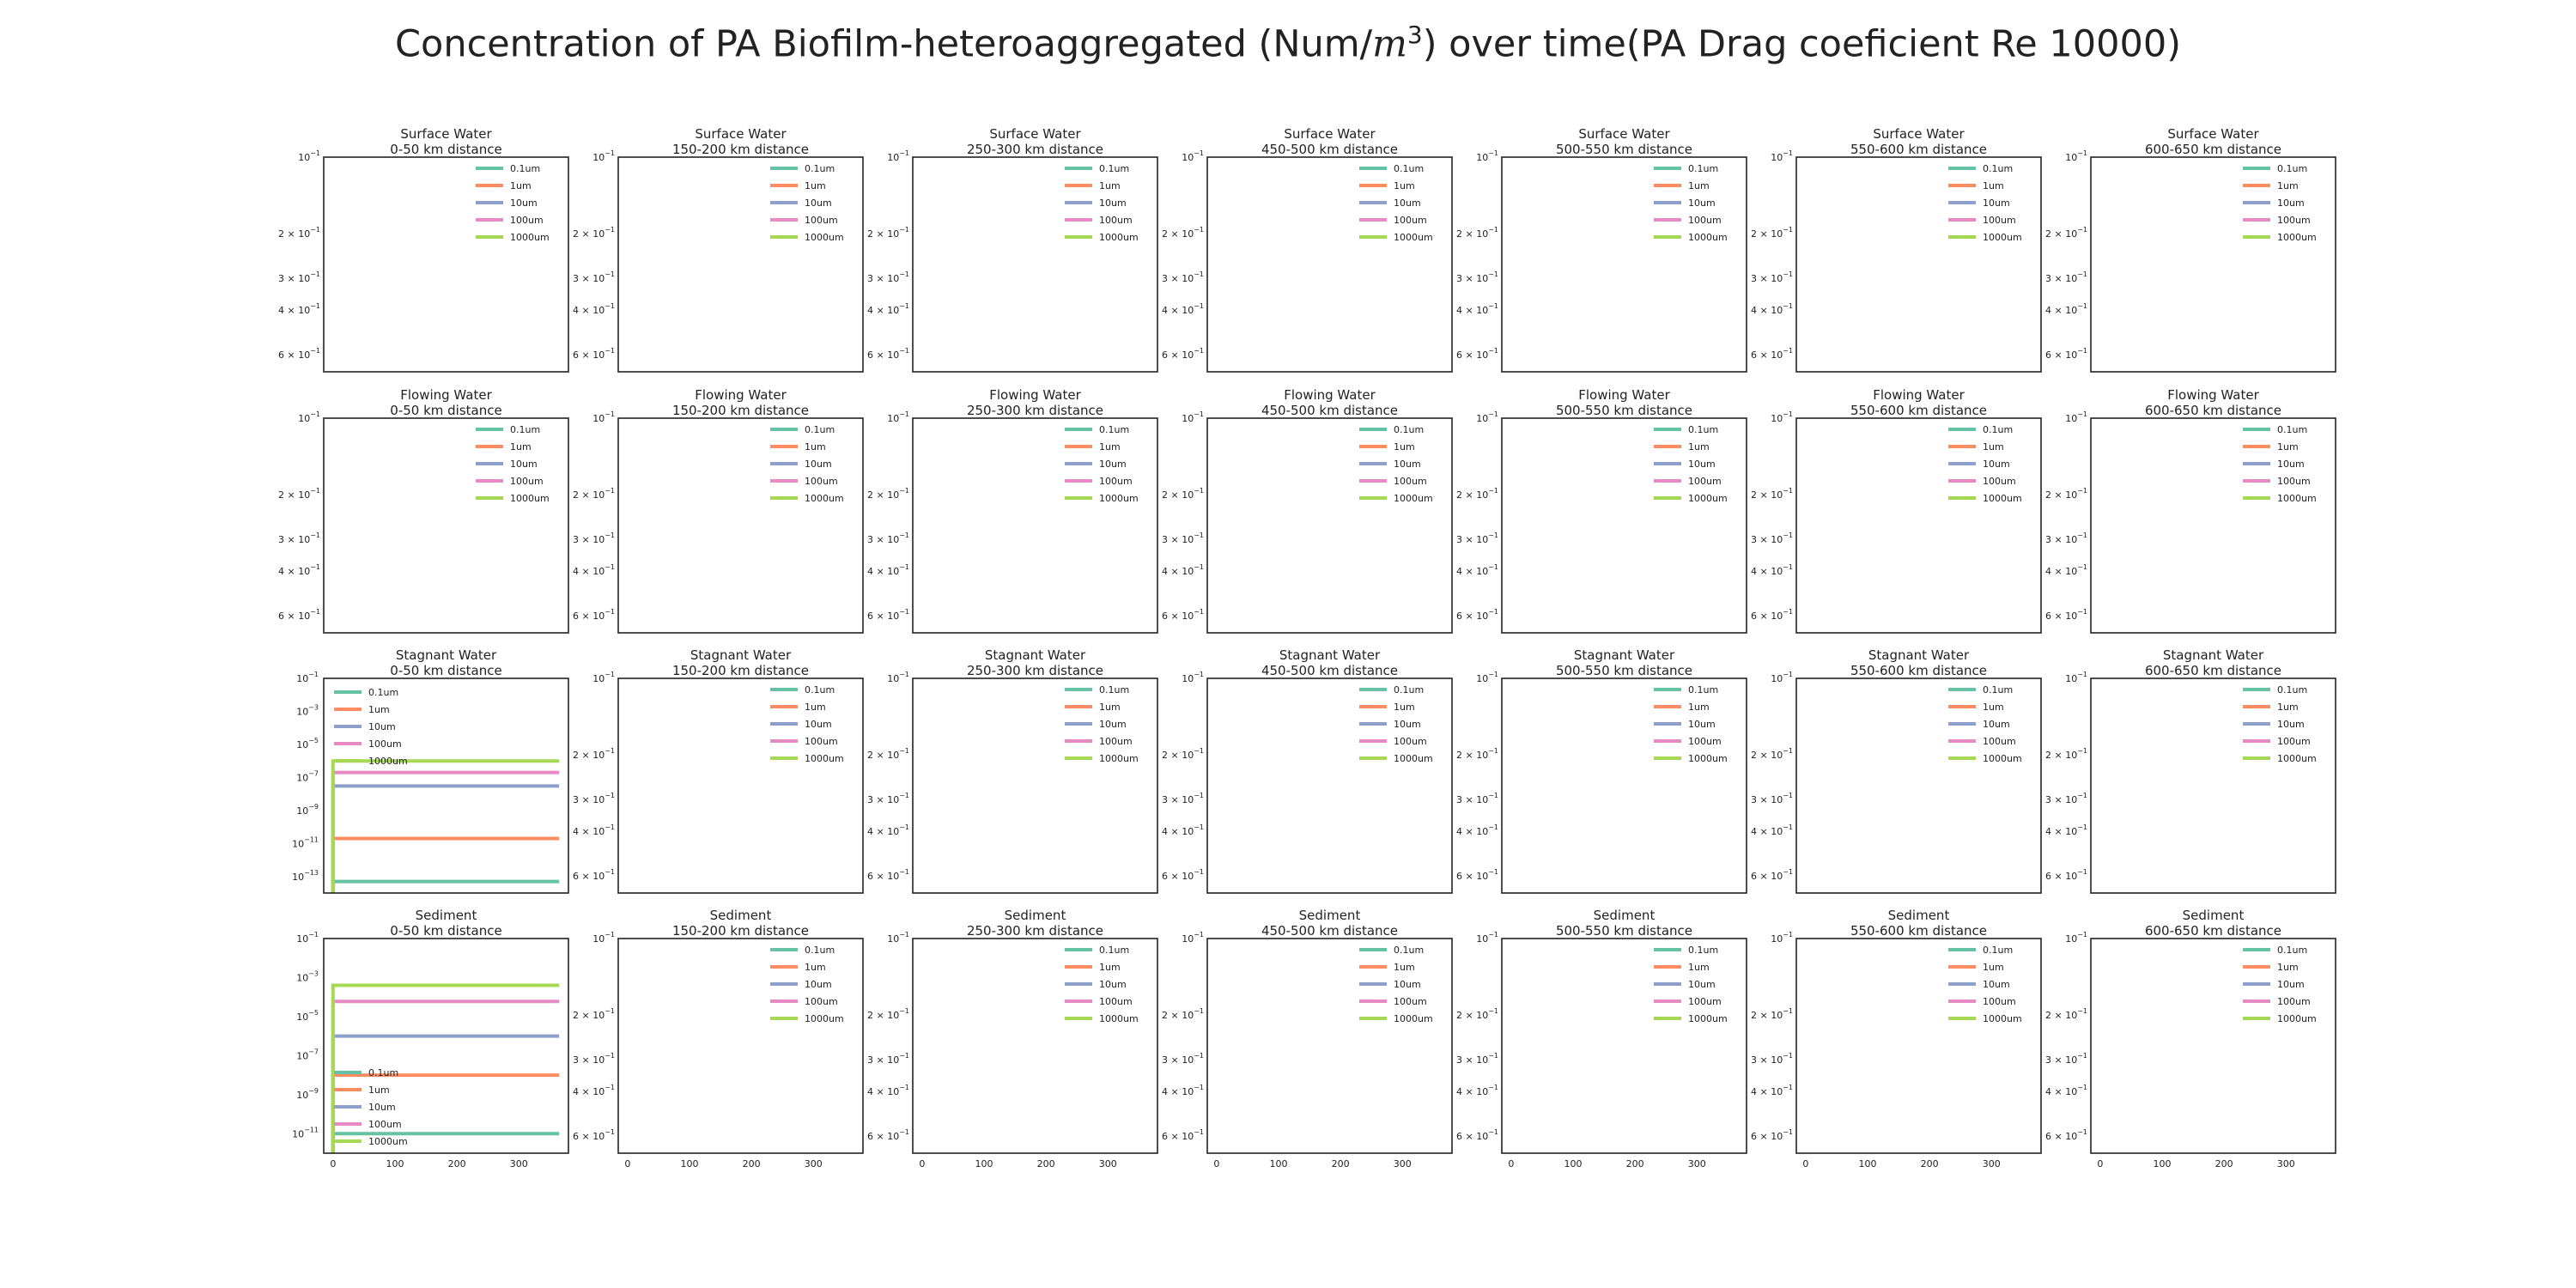 Image resolution: width=2576 pixels, height=1288 pixels. Describe the element at coordinates (1918, 410) in the screenshot. I see `subplot-title-distance: 550-600 km distance` at that location.